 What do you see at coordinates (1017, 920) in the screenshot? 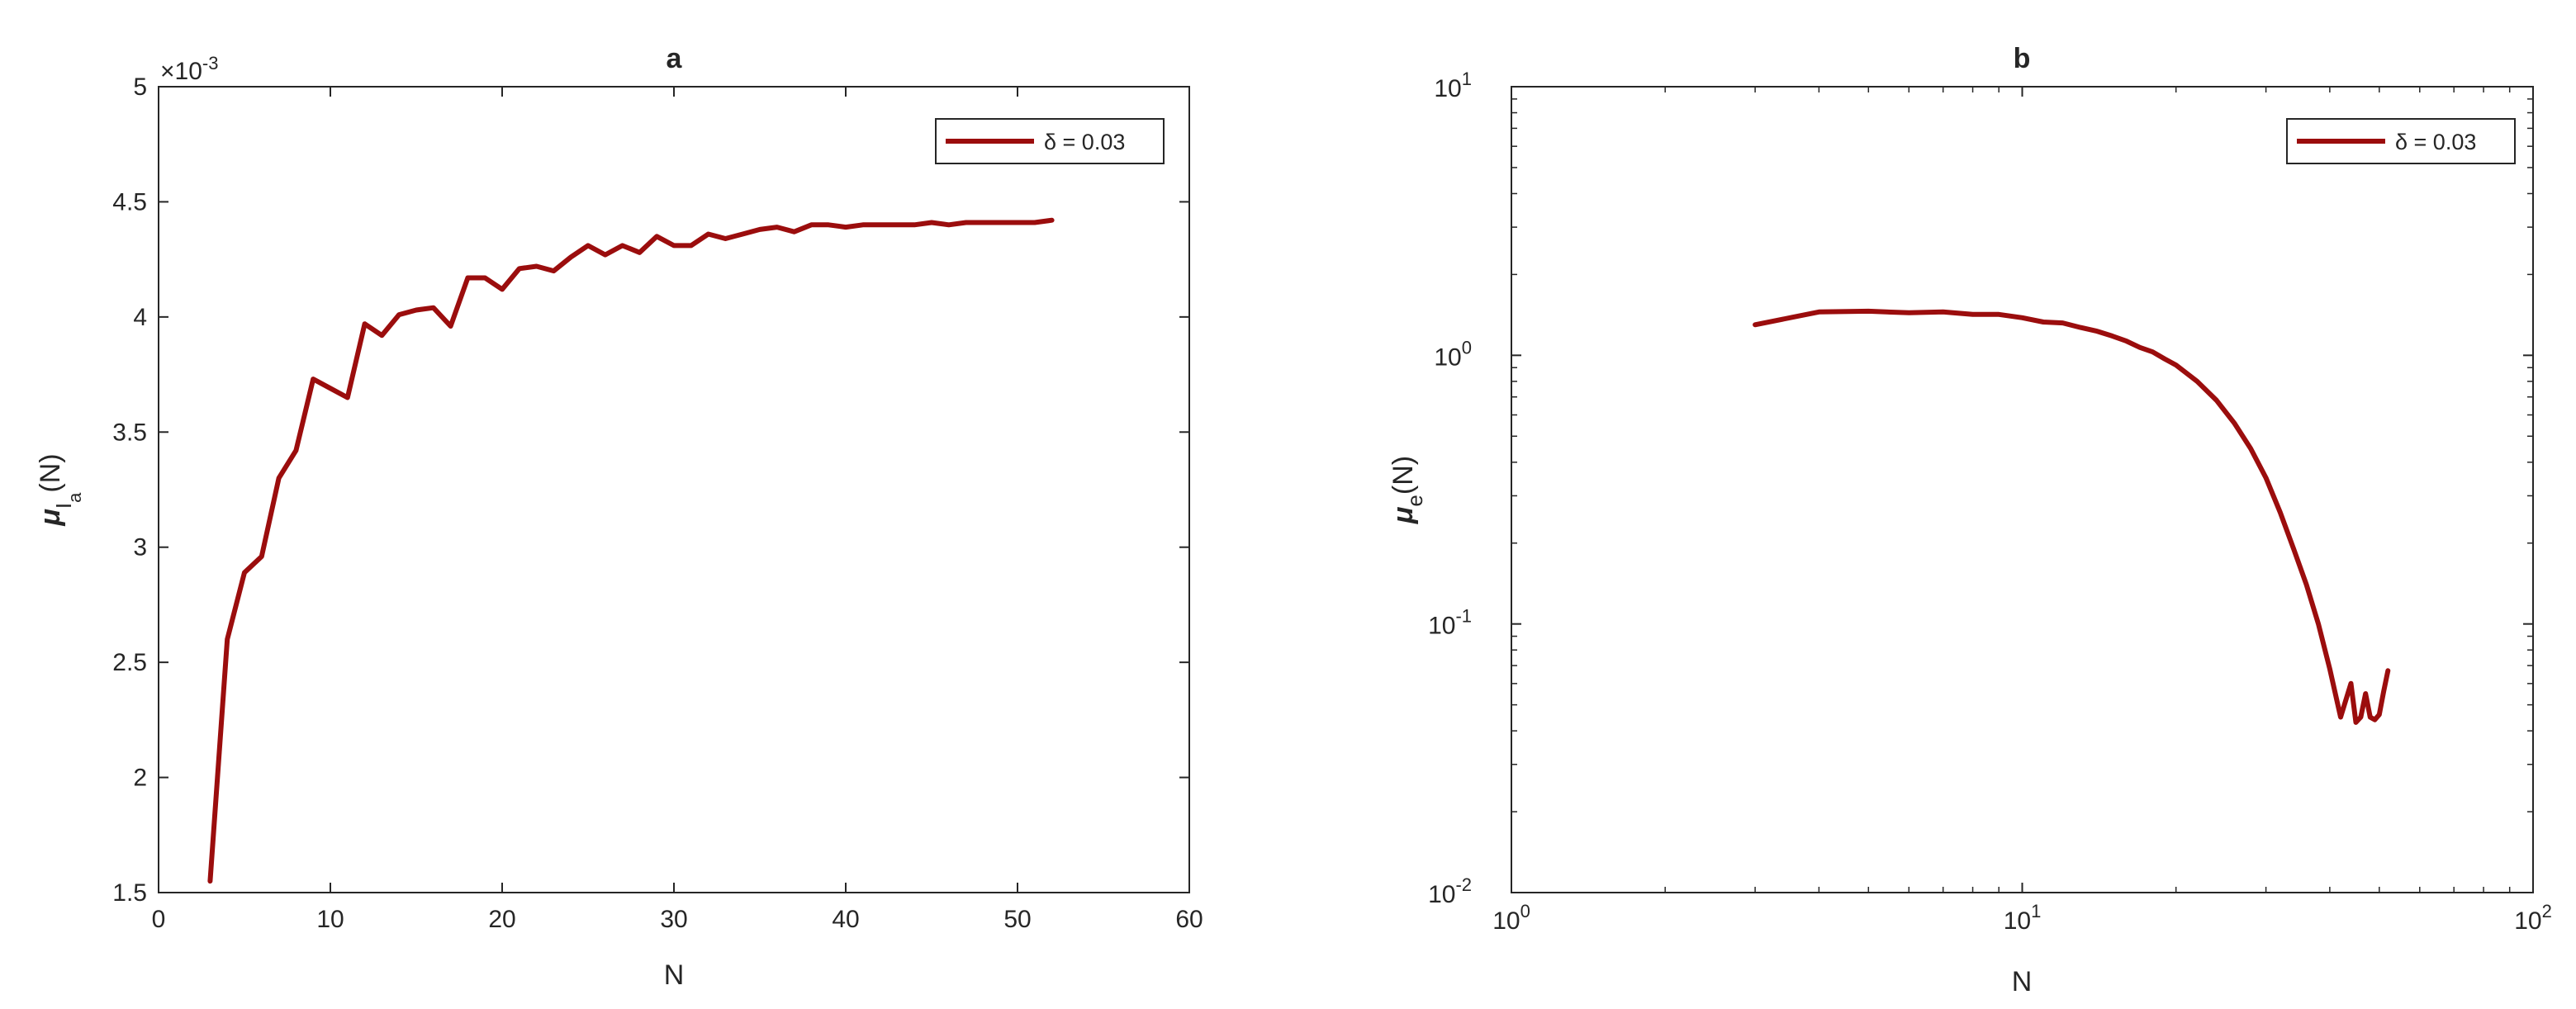
I see `panel-a-x-tick-label: 50` at bounding box center [1017, 920].